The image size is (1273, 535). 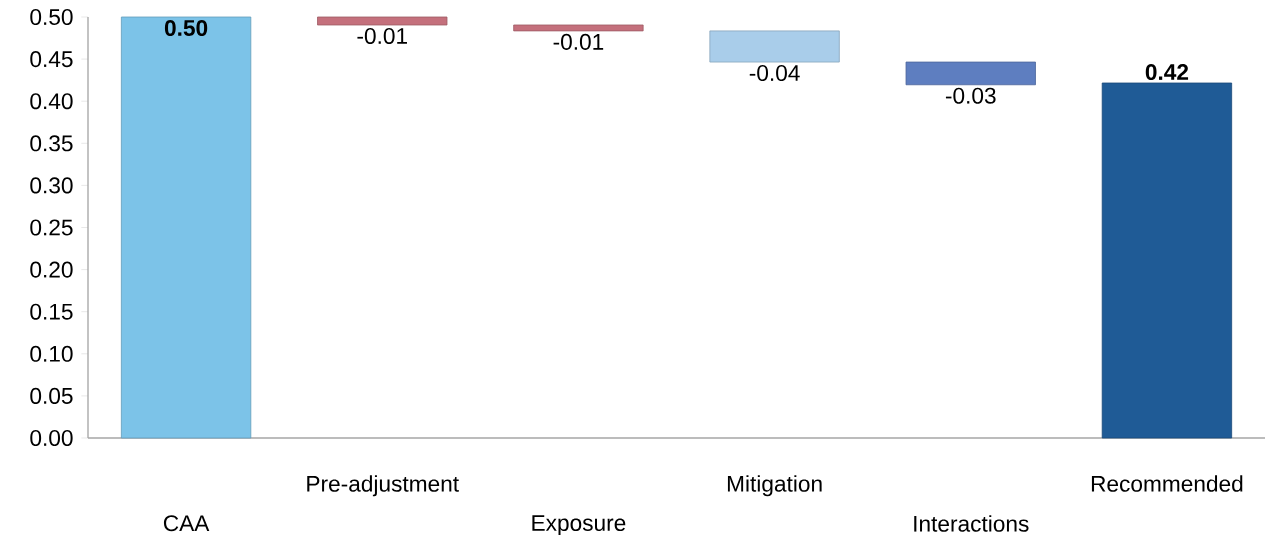 What do you see at coordinates (51, 143) in the screenshot?
I see `y-tick-label: 0.35` at bounding box center [51, 143].